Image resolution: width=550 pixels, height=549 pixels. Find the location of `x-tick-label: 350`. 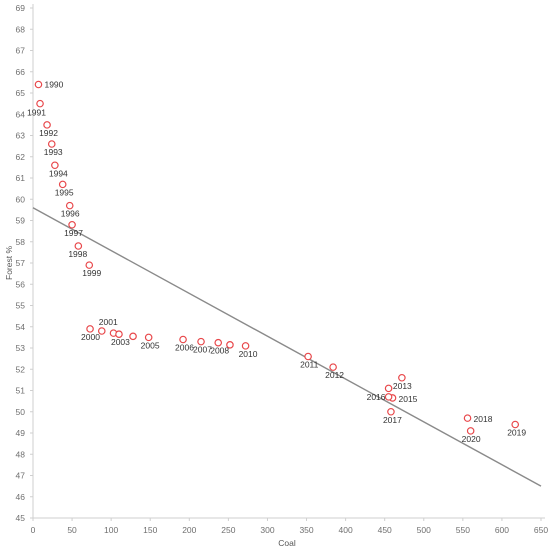

x-tick-label: 350 is located at coordinates (306, 530).